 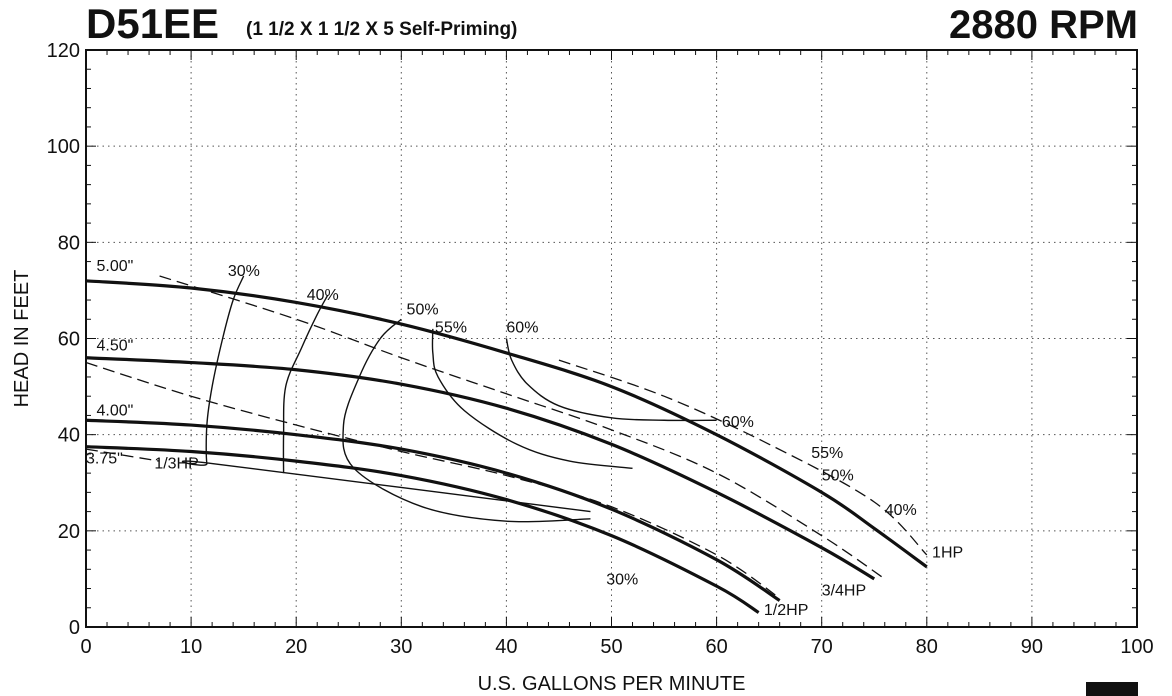 What do you see at coordinates (69, 532) in the screenshot?
I see `y-tick-label: 20` at bounding box center [69, 532].